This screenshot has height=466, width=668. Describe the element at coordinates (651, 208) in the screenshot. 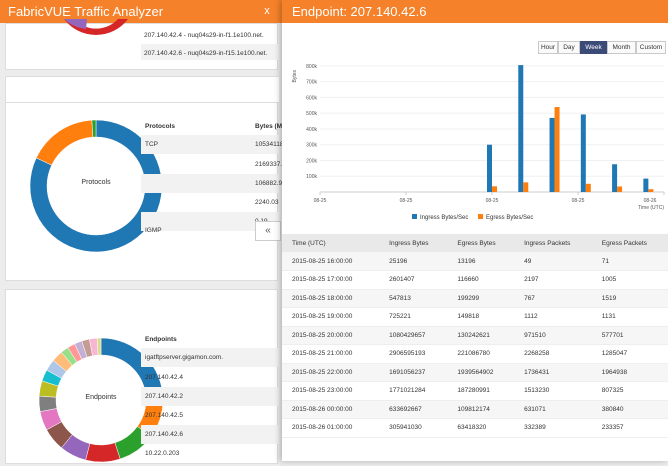

I see `x-axis-label: Time (UTC)` at that location.